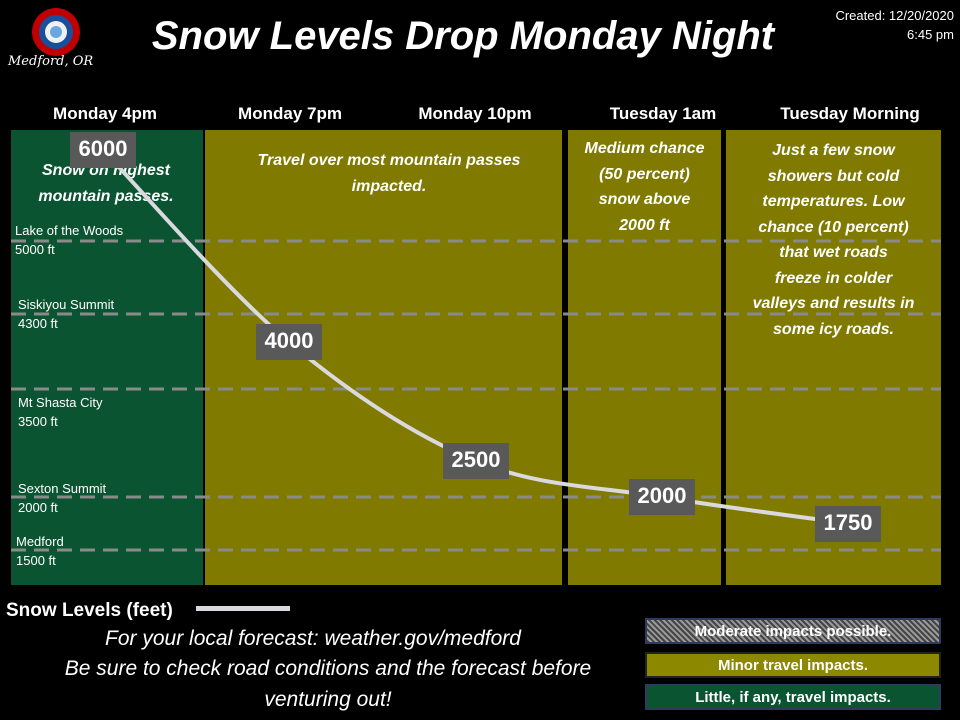 This screenshot has width=960, height=720. Describe the element at coordinates (850, 113) in the screenshot. I see `column-header-tue-morning: Tuesday Morning` at that location.